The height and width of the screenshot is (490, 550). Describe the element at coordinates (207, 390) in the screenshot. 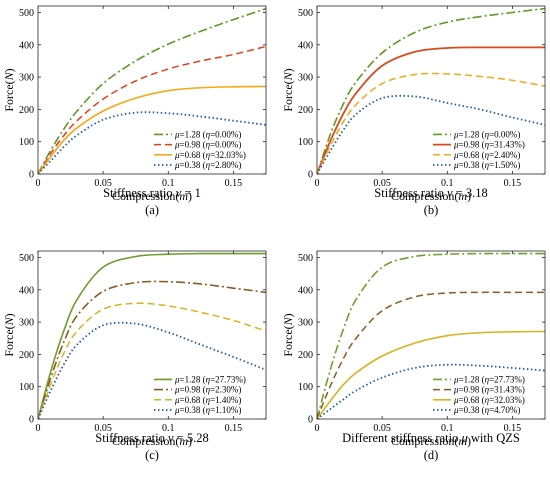

I see `legend-entry: μ=0.98 (η=2.30%)` at that location.